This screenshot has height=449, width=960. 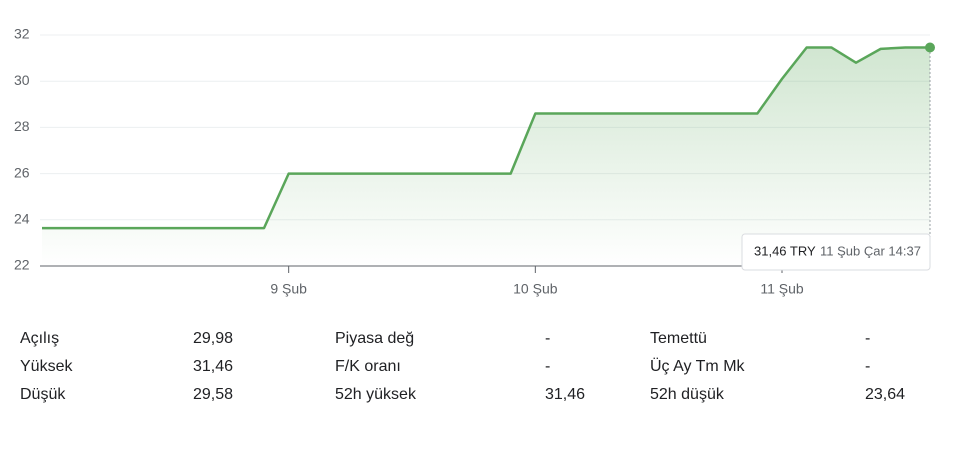 I want to click on y-tick-label: 24, so click(x=22, y=219).